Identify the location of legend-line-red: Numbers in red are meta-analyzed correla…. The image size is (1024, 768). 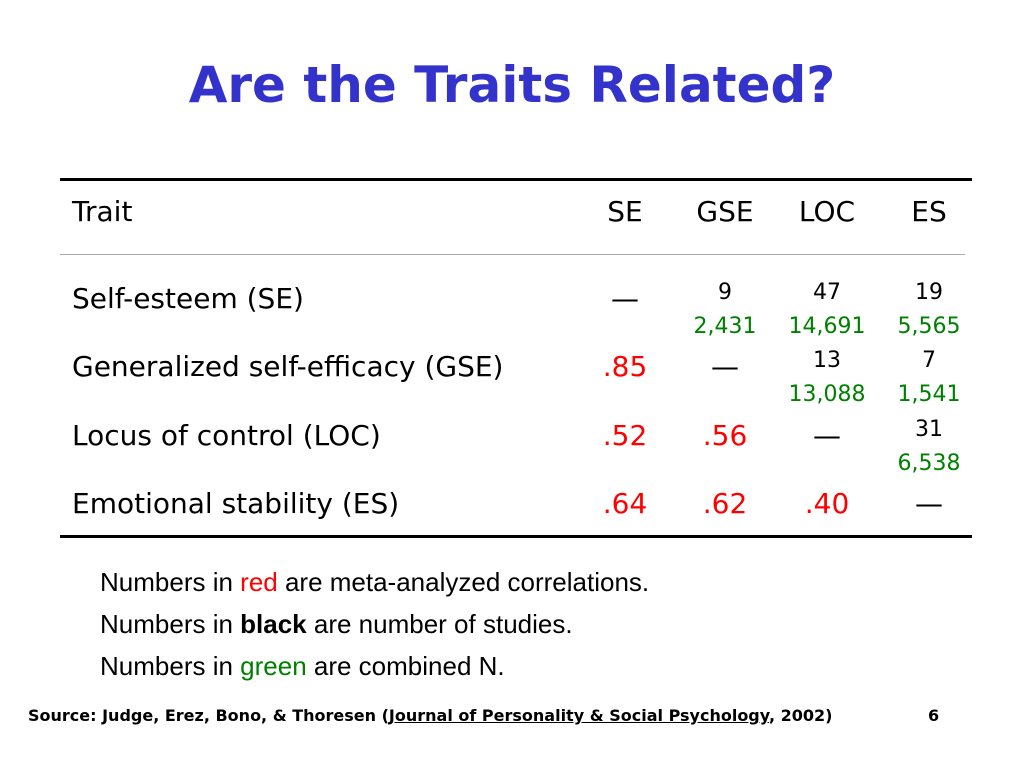
(374, 582).